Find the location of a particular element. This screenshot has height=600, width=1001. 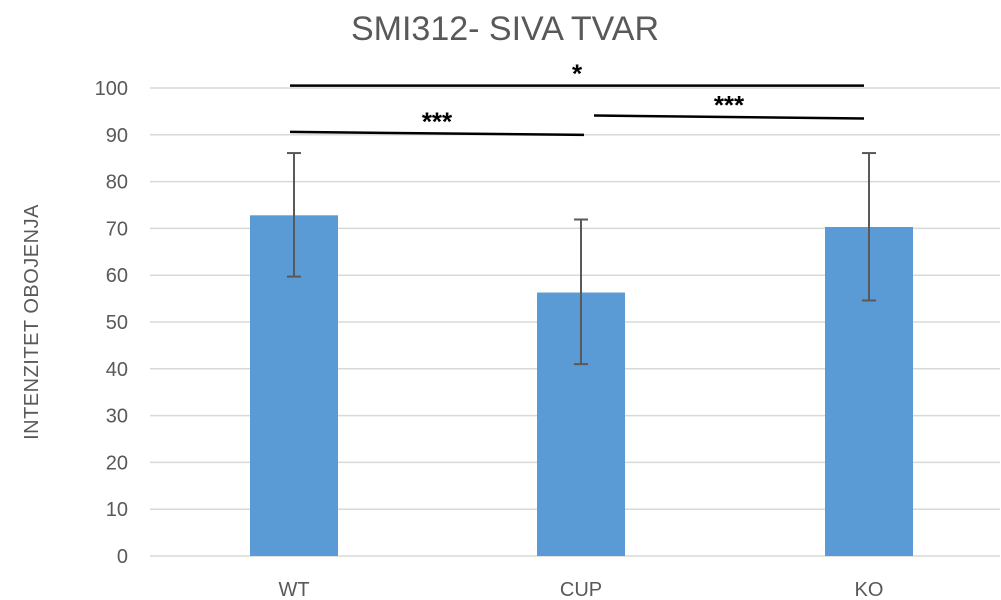

y-tick-label: 80 is located at coordinates (117, 183).